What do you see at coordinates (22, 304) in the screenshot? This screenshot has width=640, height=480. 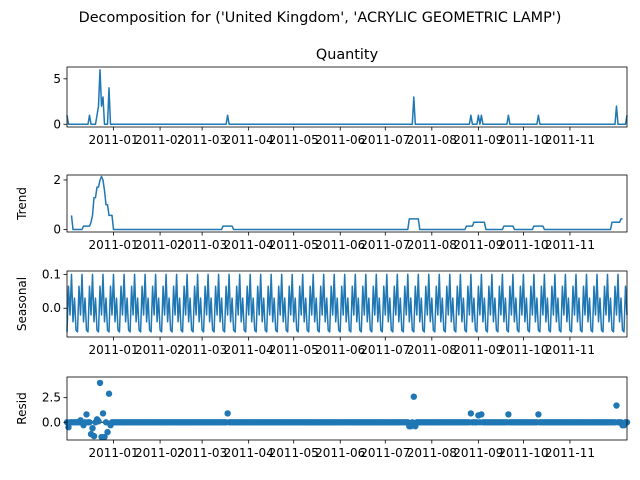 I see `y-axis-label: Seasonal` at bounding box center [22, 304].